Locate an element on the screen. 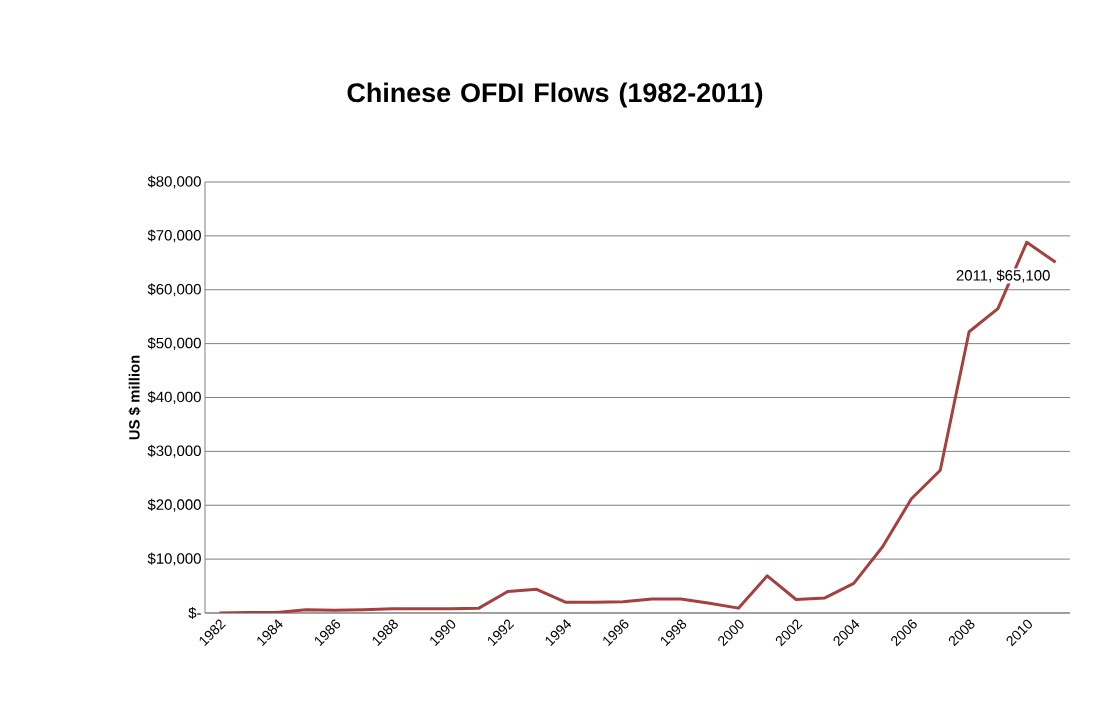 Image resolution: width=1093 pixels, height=701 pixels. y-tick-label: $80,000 is located at coordinates (174, 182).